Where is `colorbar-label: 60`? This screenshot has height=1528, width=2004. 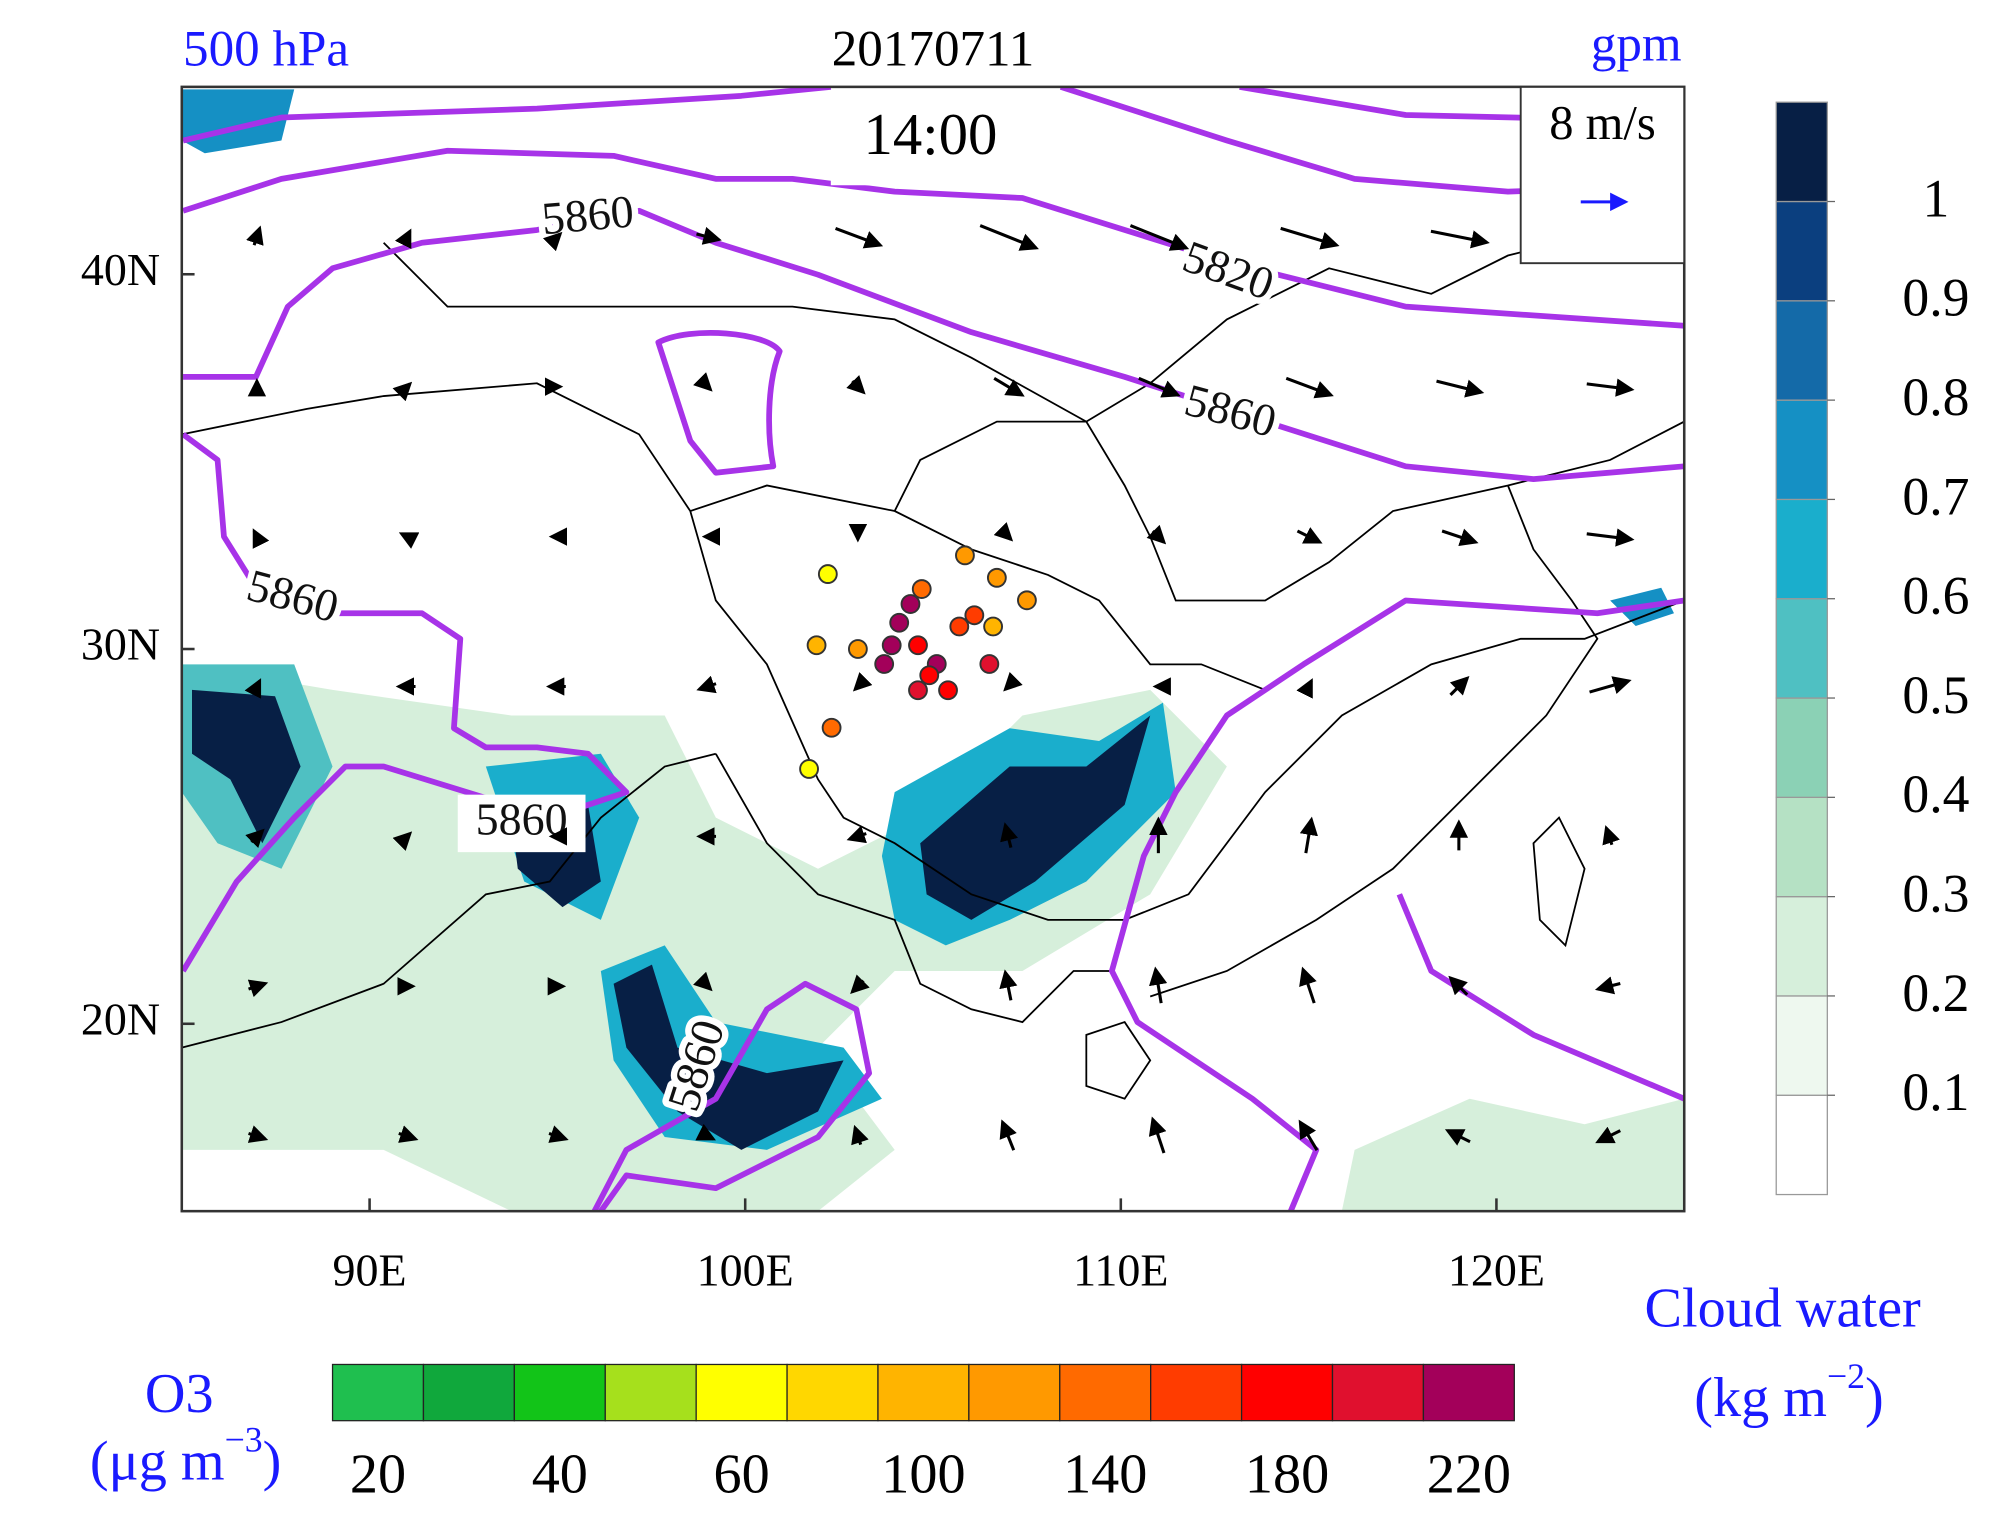
colorbar-label: 60 is located at coordinates (742, 1474).